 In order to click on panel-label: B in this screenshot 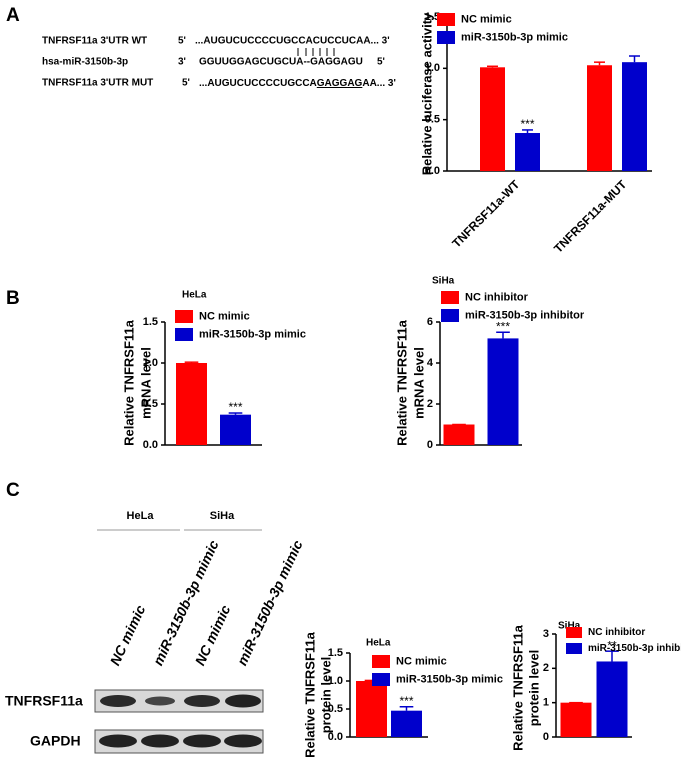, I will do `click(13, 298)`.